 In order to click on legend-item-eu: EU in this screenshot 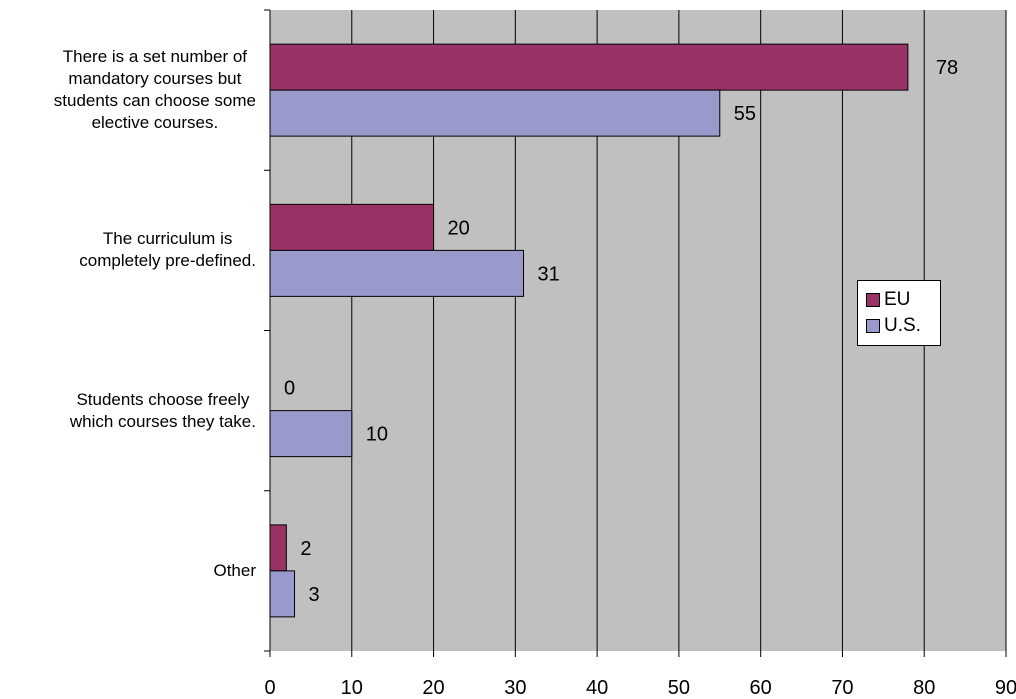, I will do `click(888, 300)`.